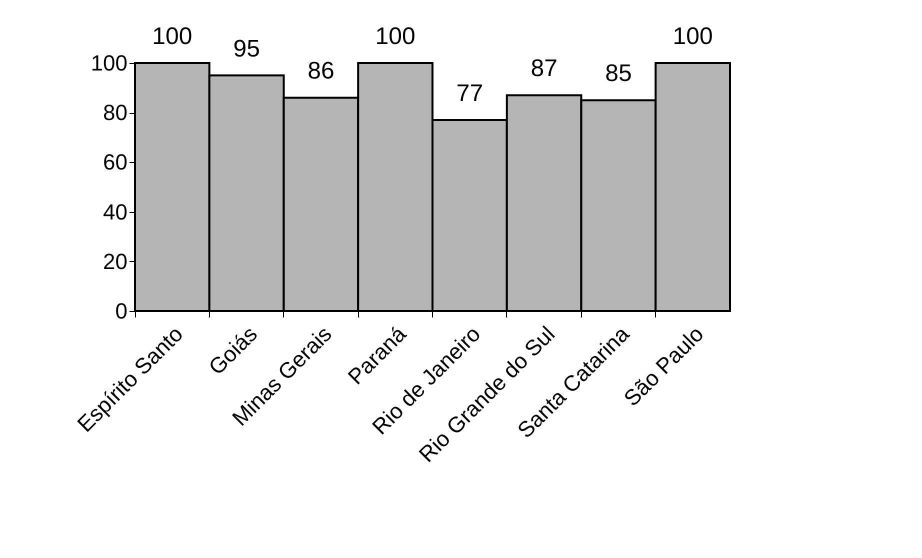  Describe the element at coordinates (470, 94) in the screenshot. I see `data-label: 77` at that location.